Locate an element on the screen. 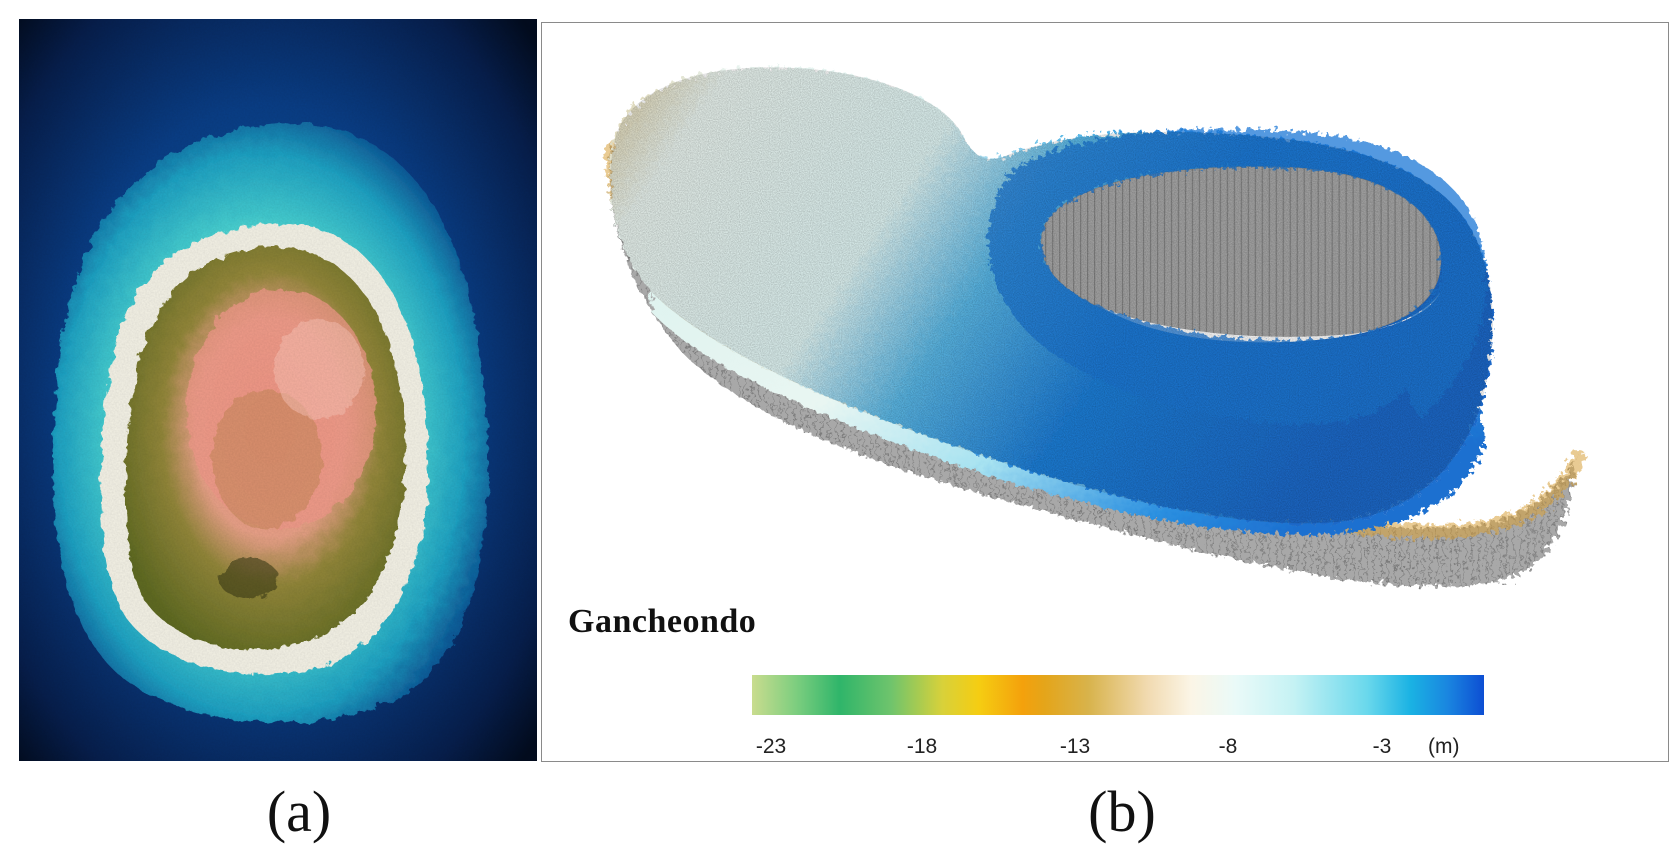  site-name-label: Gancheondo is located at coordinates (662, 621).